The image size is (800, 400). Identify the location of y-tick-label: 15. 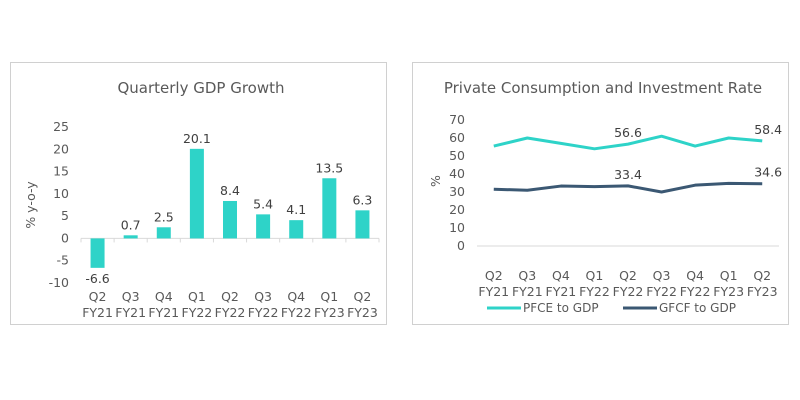
(61, 171).